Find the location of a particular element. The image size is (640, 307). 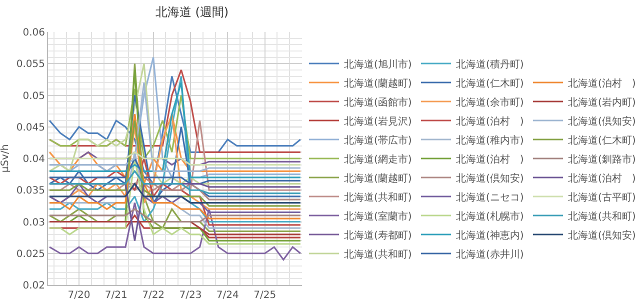

legend-label: 北海道(余市町) is located at coordinates (490, 102).